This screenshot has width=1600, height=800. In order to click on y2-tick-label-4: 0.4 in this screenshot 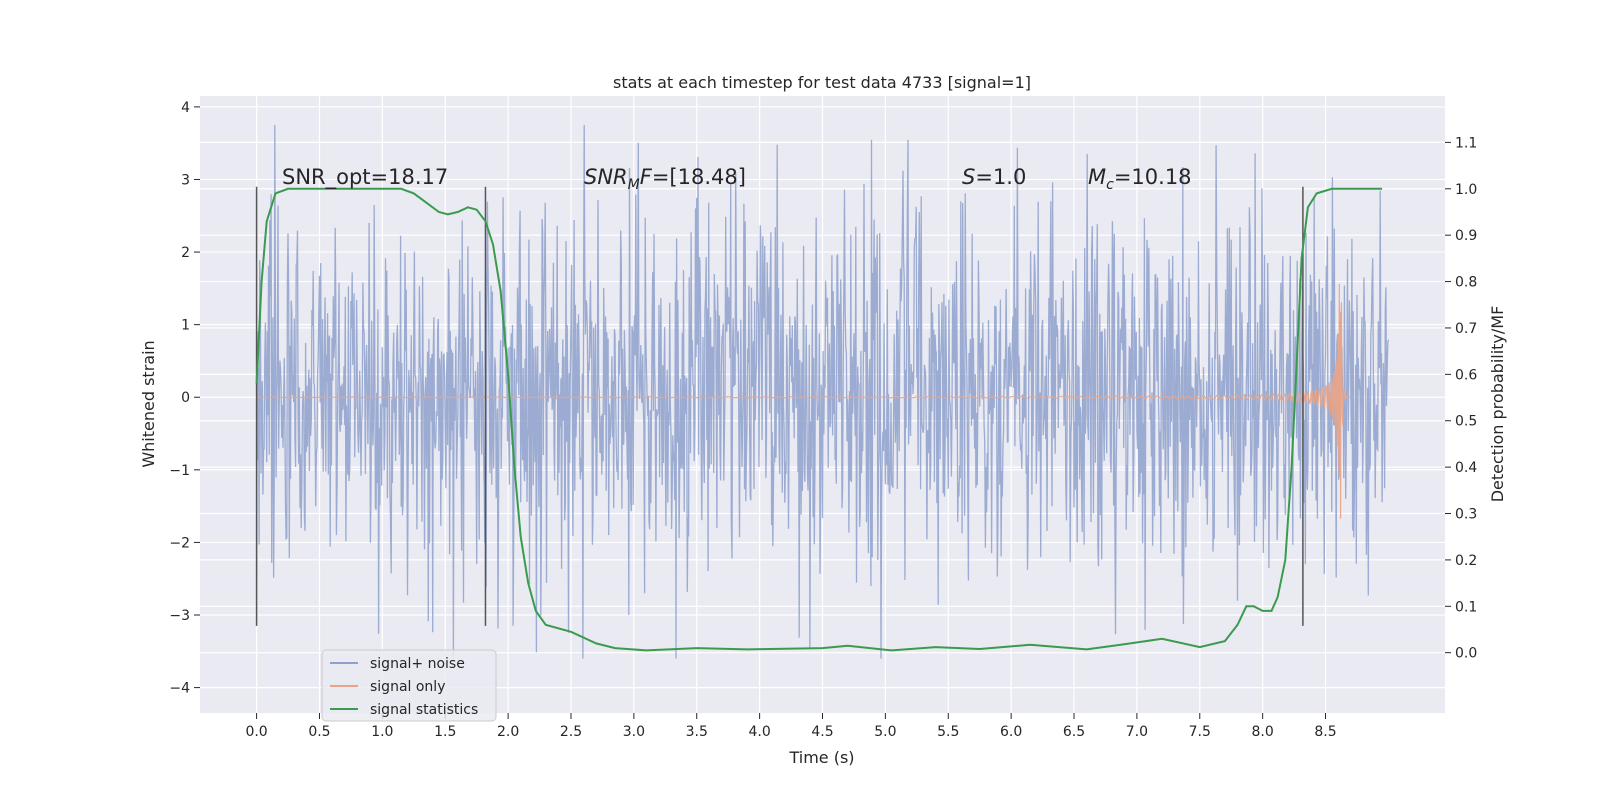, I will do `click(1466, 468)`.